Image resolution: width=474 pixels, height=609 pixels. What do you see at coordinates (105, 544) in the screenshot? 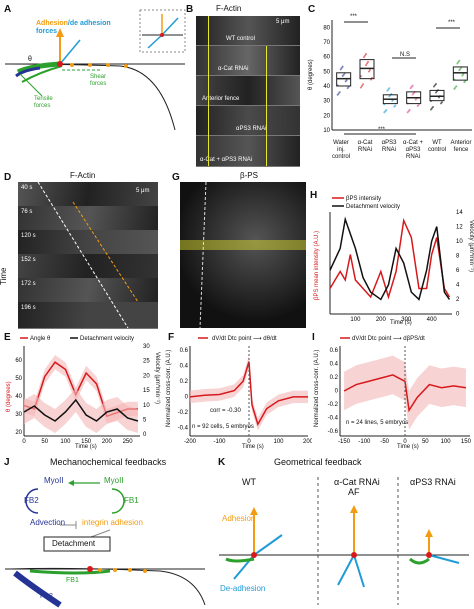
I see `j-feedback-diagram` at bounding box center [105, 544].